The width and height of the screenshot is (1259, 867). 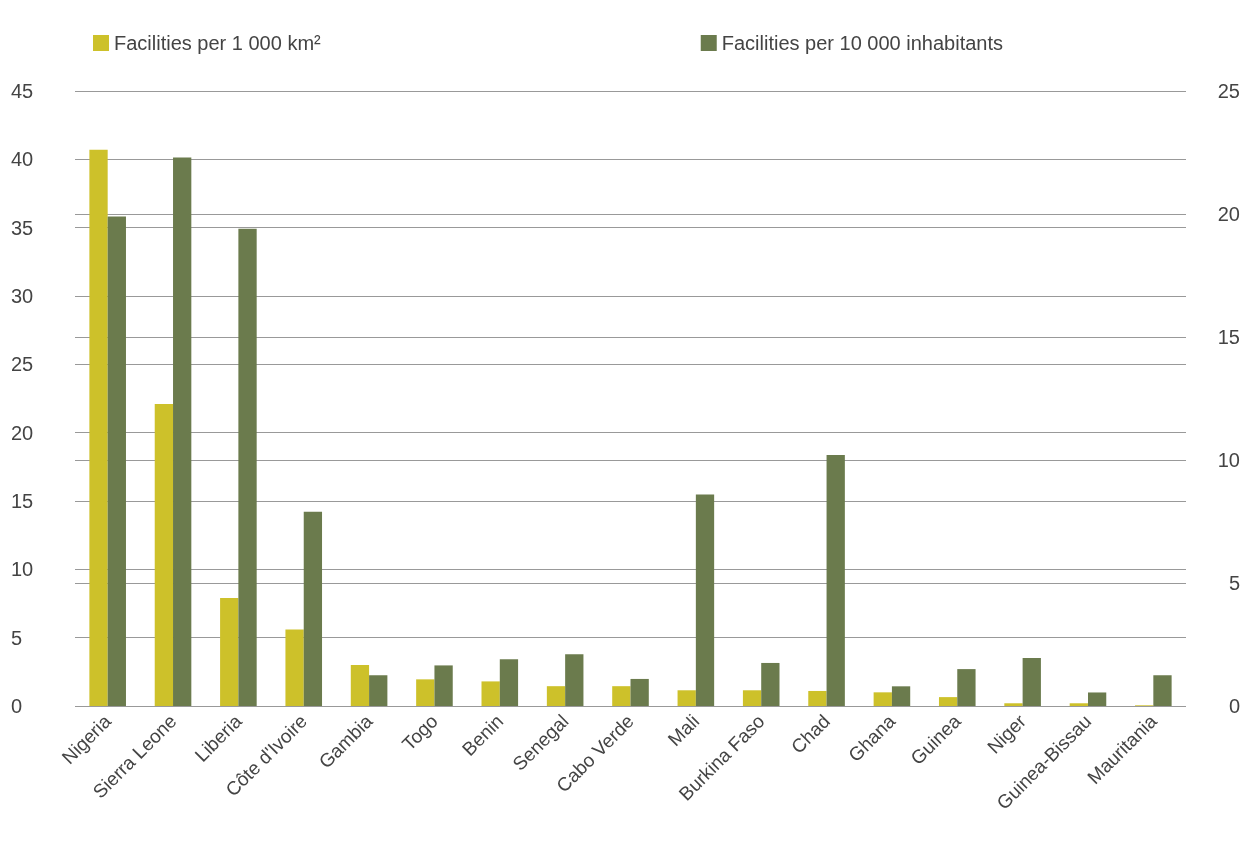 I want to click on y-tick-label: 0, so click(x=17, y=706).